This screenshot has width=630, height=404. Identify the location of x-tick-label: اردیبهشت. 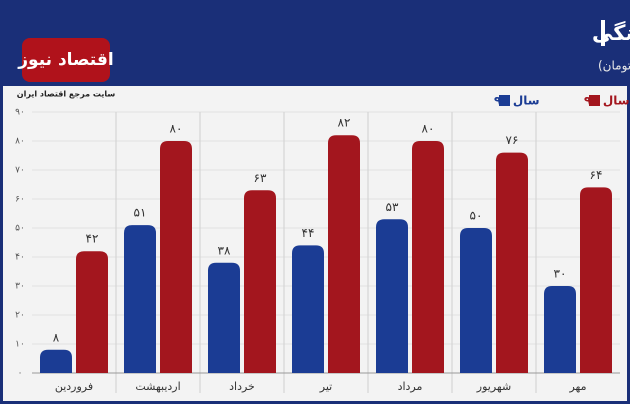
(157, 386).